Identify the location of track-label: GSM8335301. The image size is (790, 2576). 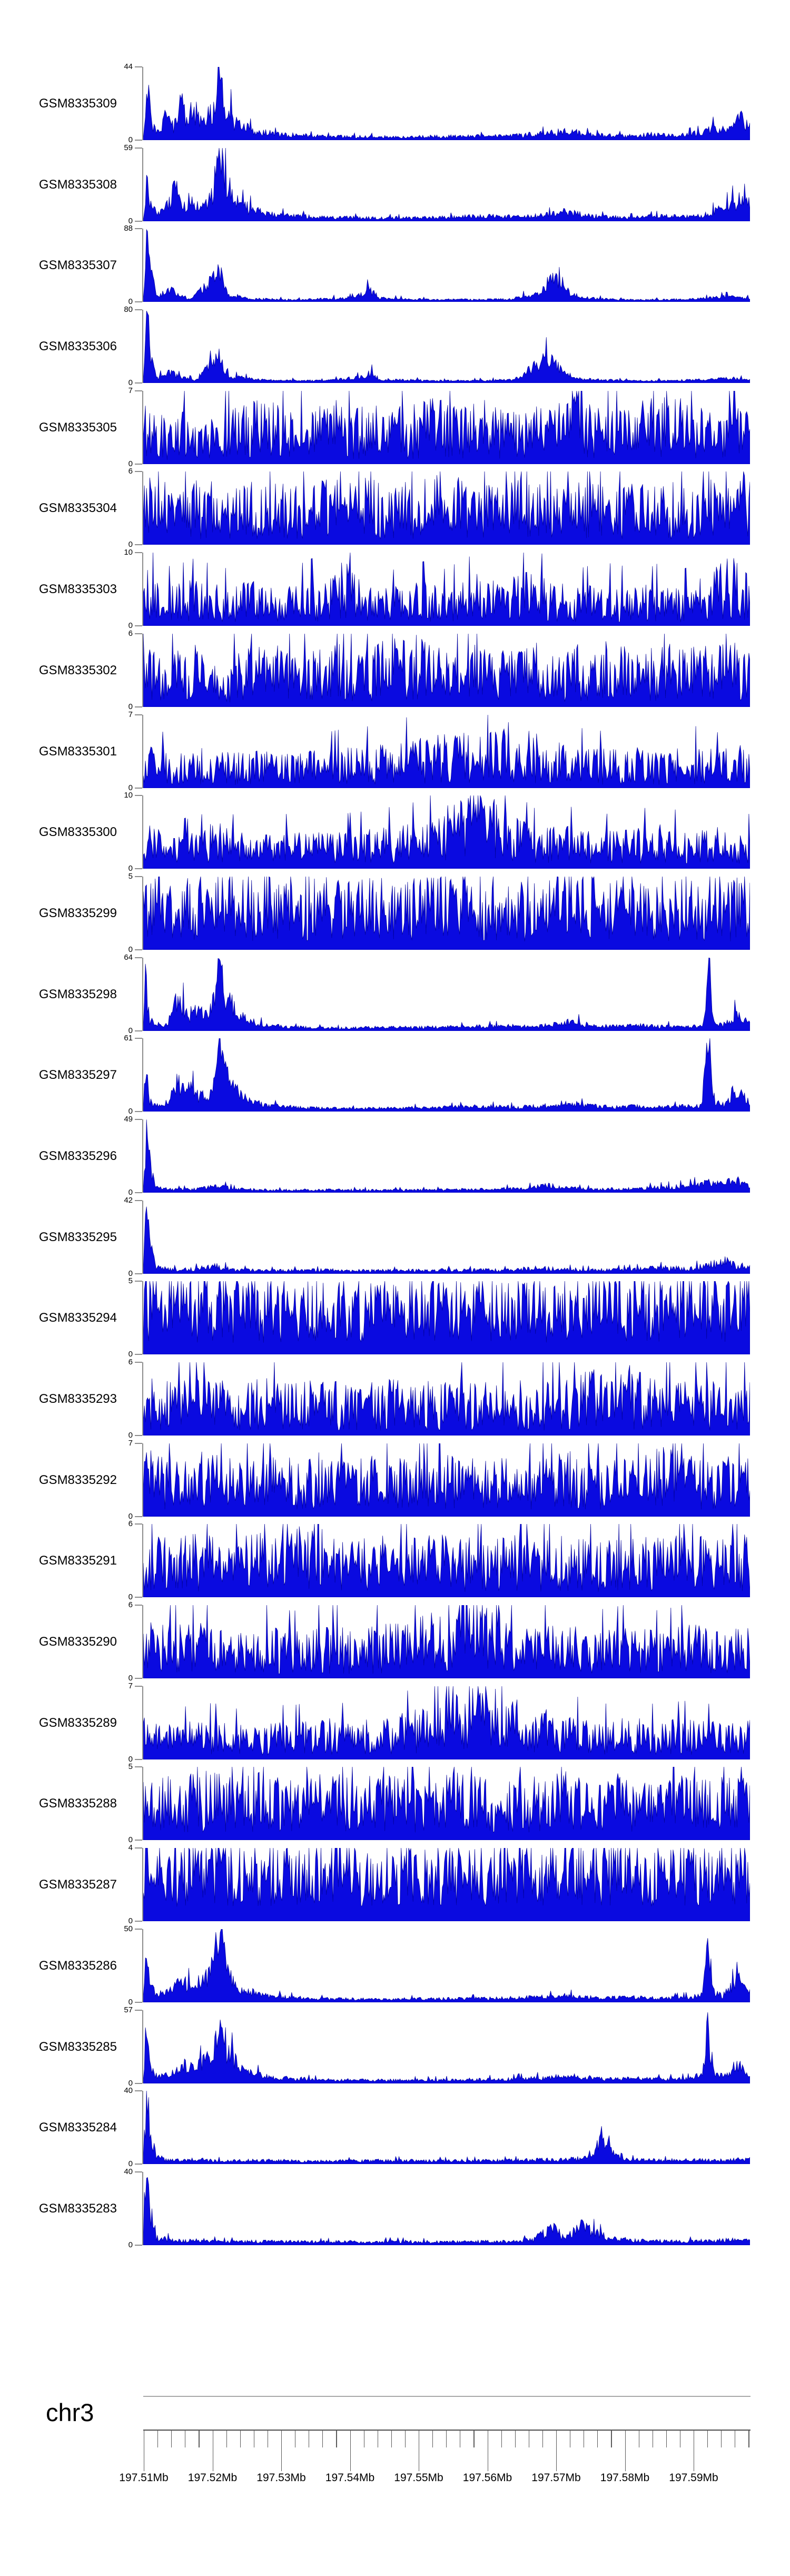
(77, 751).